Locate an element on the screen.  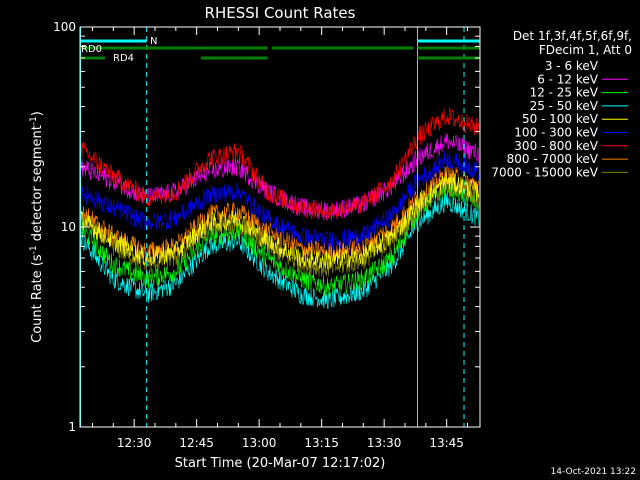
legend-entry-label-7: 800 - 7000 keV is located at coordinates (553, 159).